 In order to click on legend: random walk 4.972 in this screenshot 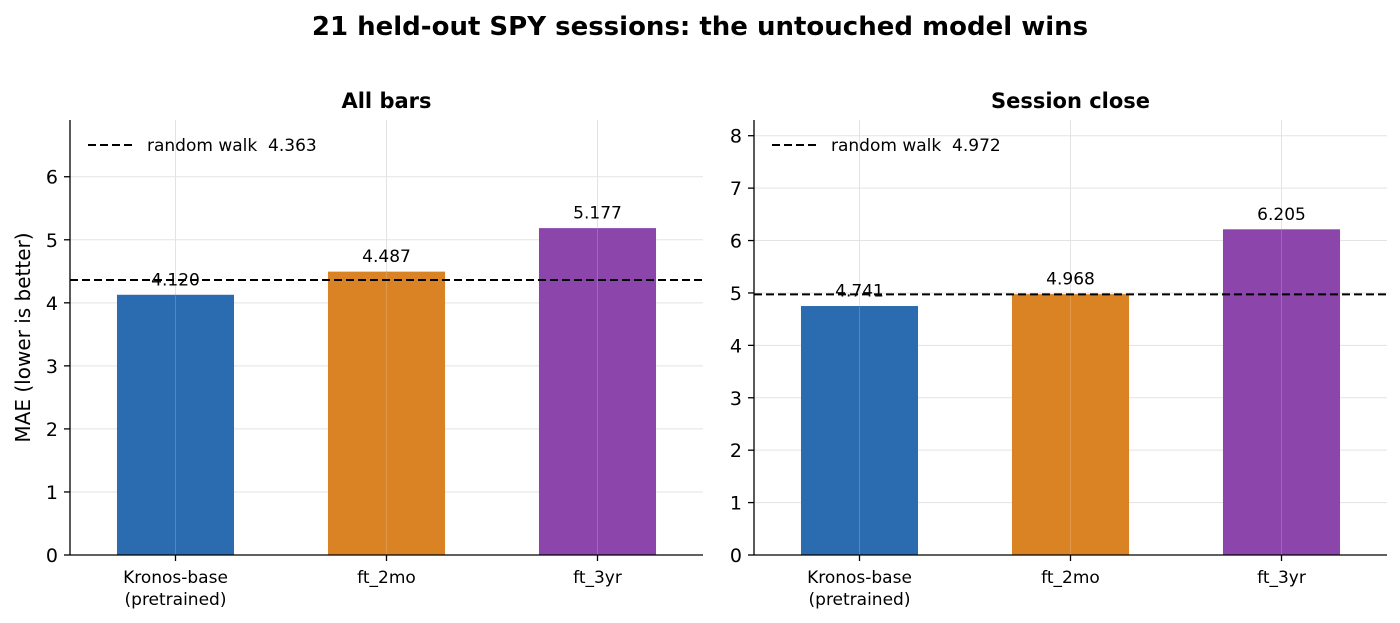, I will do `click(886, 146)`.